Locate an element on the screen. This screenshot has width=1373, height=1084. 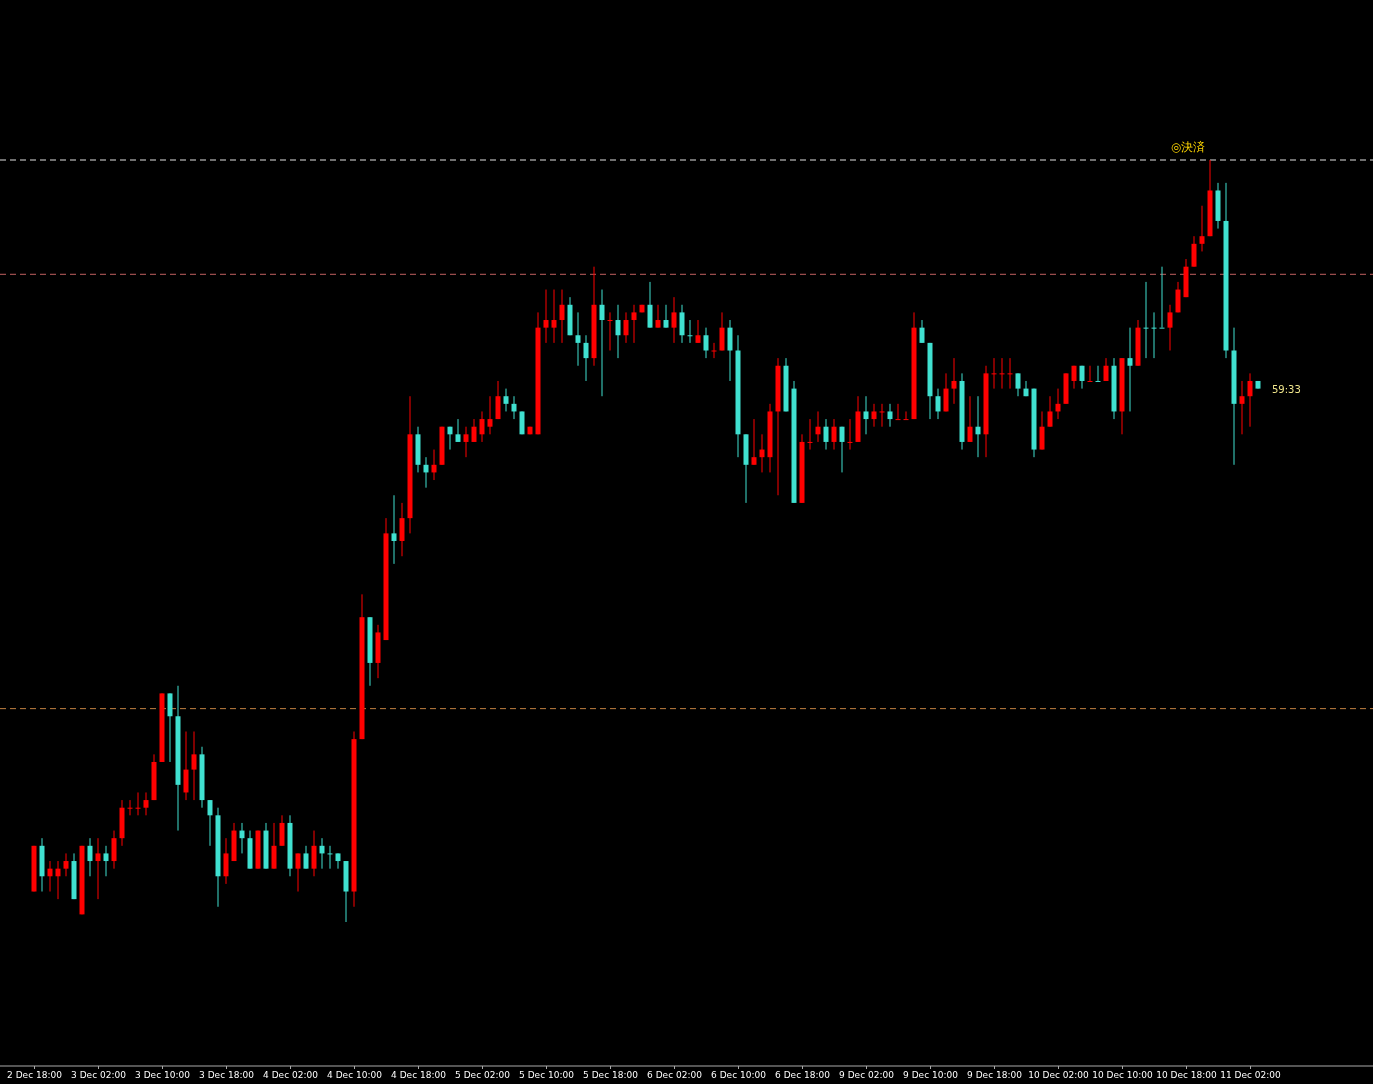
x-tick-label: 5 Dec 18:00 is located at coordinates (611, 1075).